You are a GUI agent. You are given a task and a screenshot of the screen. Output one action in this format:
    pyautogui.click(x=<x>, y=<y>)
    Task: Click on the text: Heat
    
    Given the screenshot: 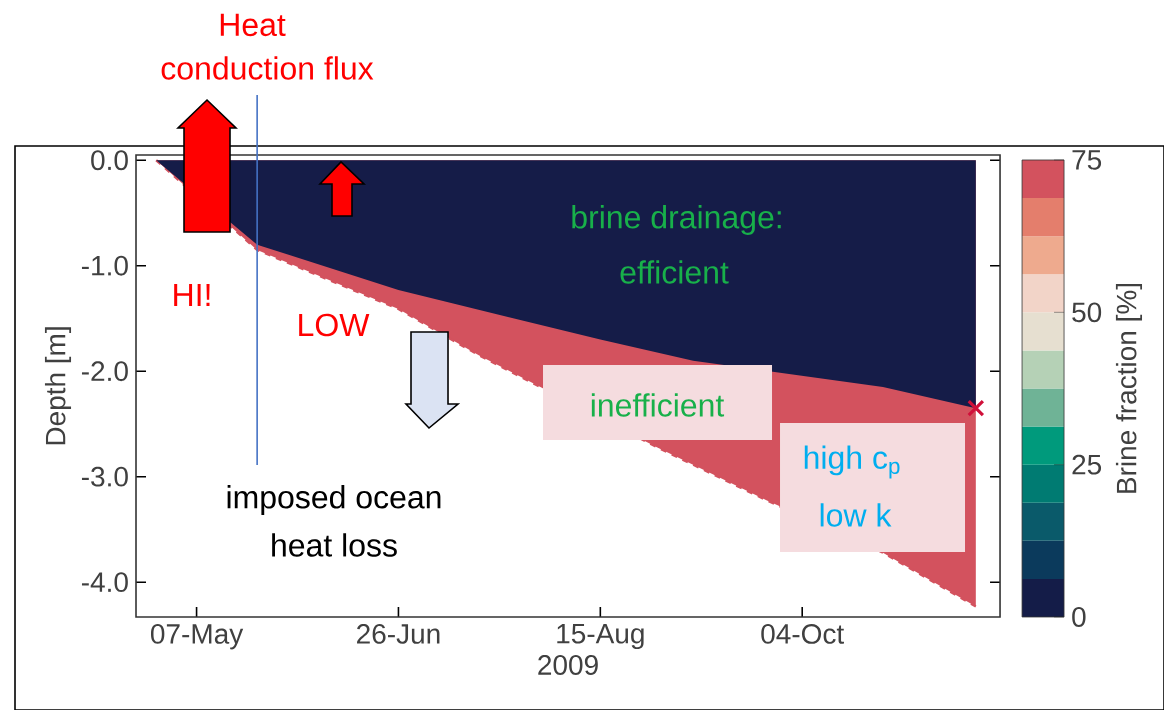 What is the action you would take?
    pyautogui.click(x=253, y=25)
    